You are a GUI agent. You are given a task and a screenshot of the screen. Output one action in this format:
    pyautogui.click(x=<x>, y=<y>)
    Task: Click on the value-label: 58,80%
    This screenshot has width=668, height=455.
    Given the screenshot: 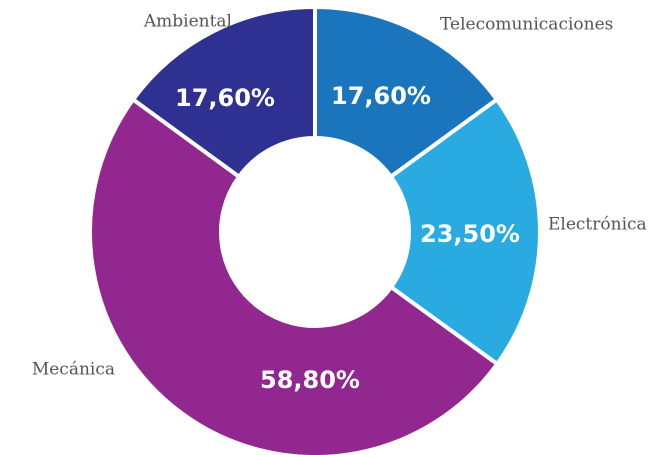 What is the action you would take?
    pyautogui.click(x=310, y=380)
    